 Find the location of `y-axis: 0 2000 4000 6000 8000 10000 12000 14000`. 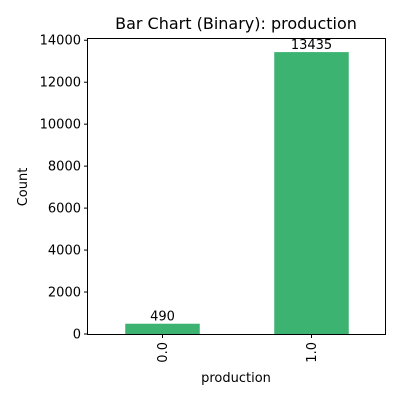

y-axis: 0 2000 4000 6000 8000 10000 12000 14000 is located at coordinates (64, 188).